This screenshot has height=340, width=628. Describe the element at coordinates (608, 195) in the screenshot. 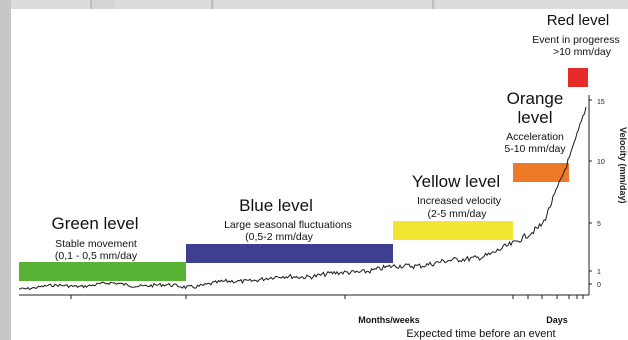

I see `velocity-axis: 15 10 5 1 0 Velocity (mm/day)` at that location.